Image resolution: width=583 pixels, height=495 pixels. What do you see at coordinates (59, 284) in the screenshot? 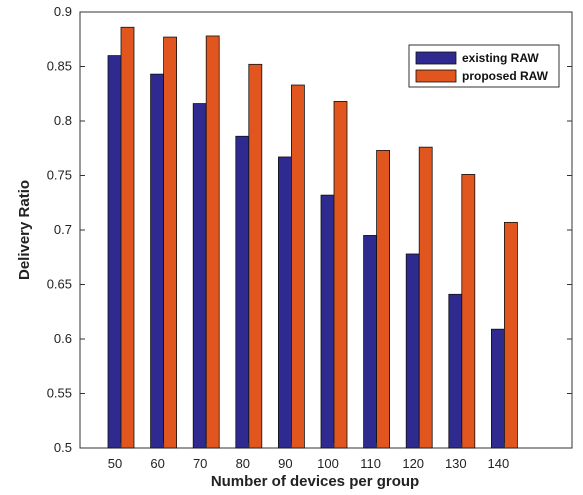
I see `y-tick-label: 0.65` at bounding box center [59, 284].